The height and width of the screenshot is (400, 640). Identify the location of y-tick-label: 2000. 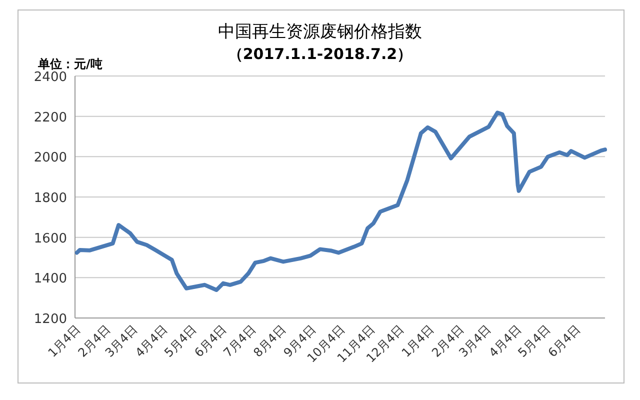
(50, 158).